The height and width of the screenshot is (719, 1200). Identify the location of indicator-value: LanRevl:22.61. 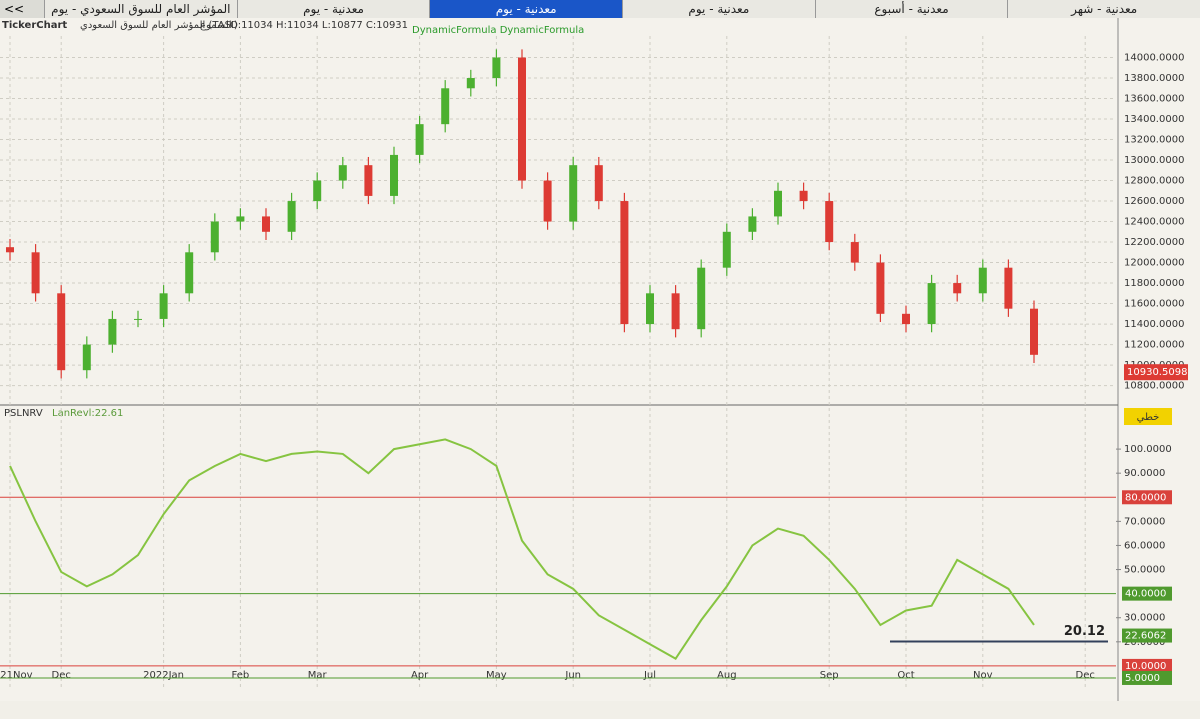
(87, 413).